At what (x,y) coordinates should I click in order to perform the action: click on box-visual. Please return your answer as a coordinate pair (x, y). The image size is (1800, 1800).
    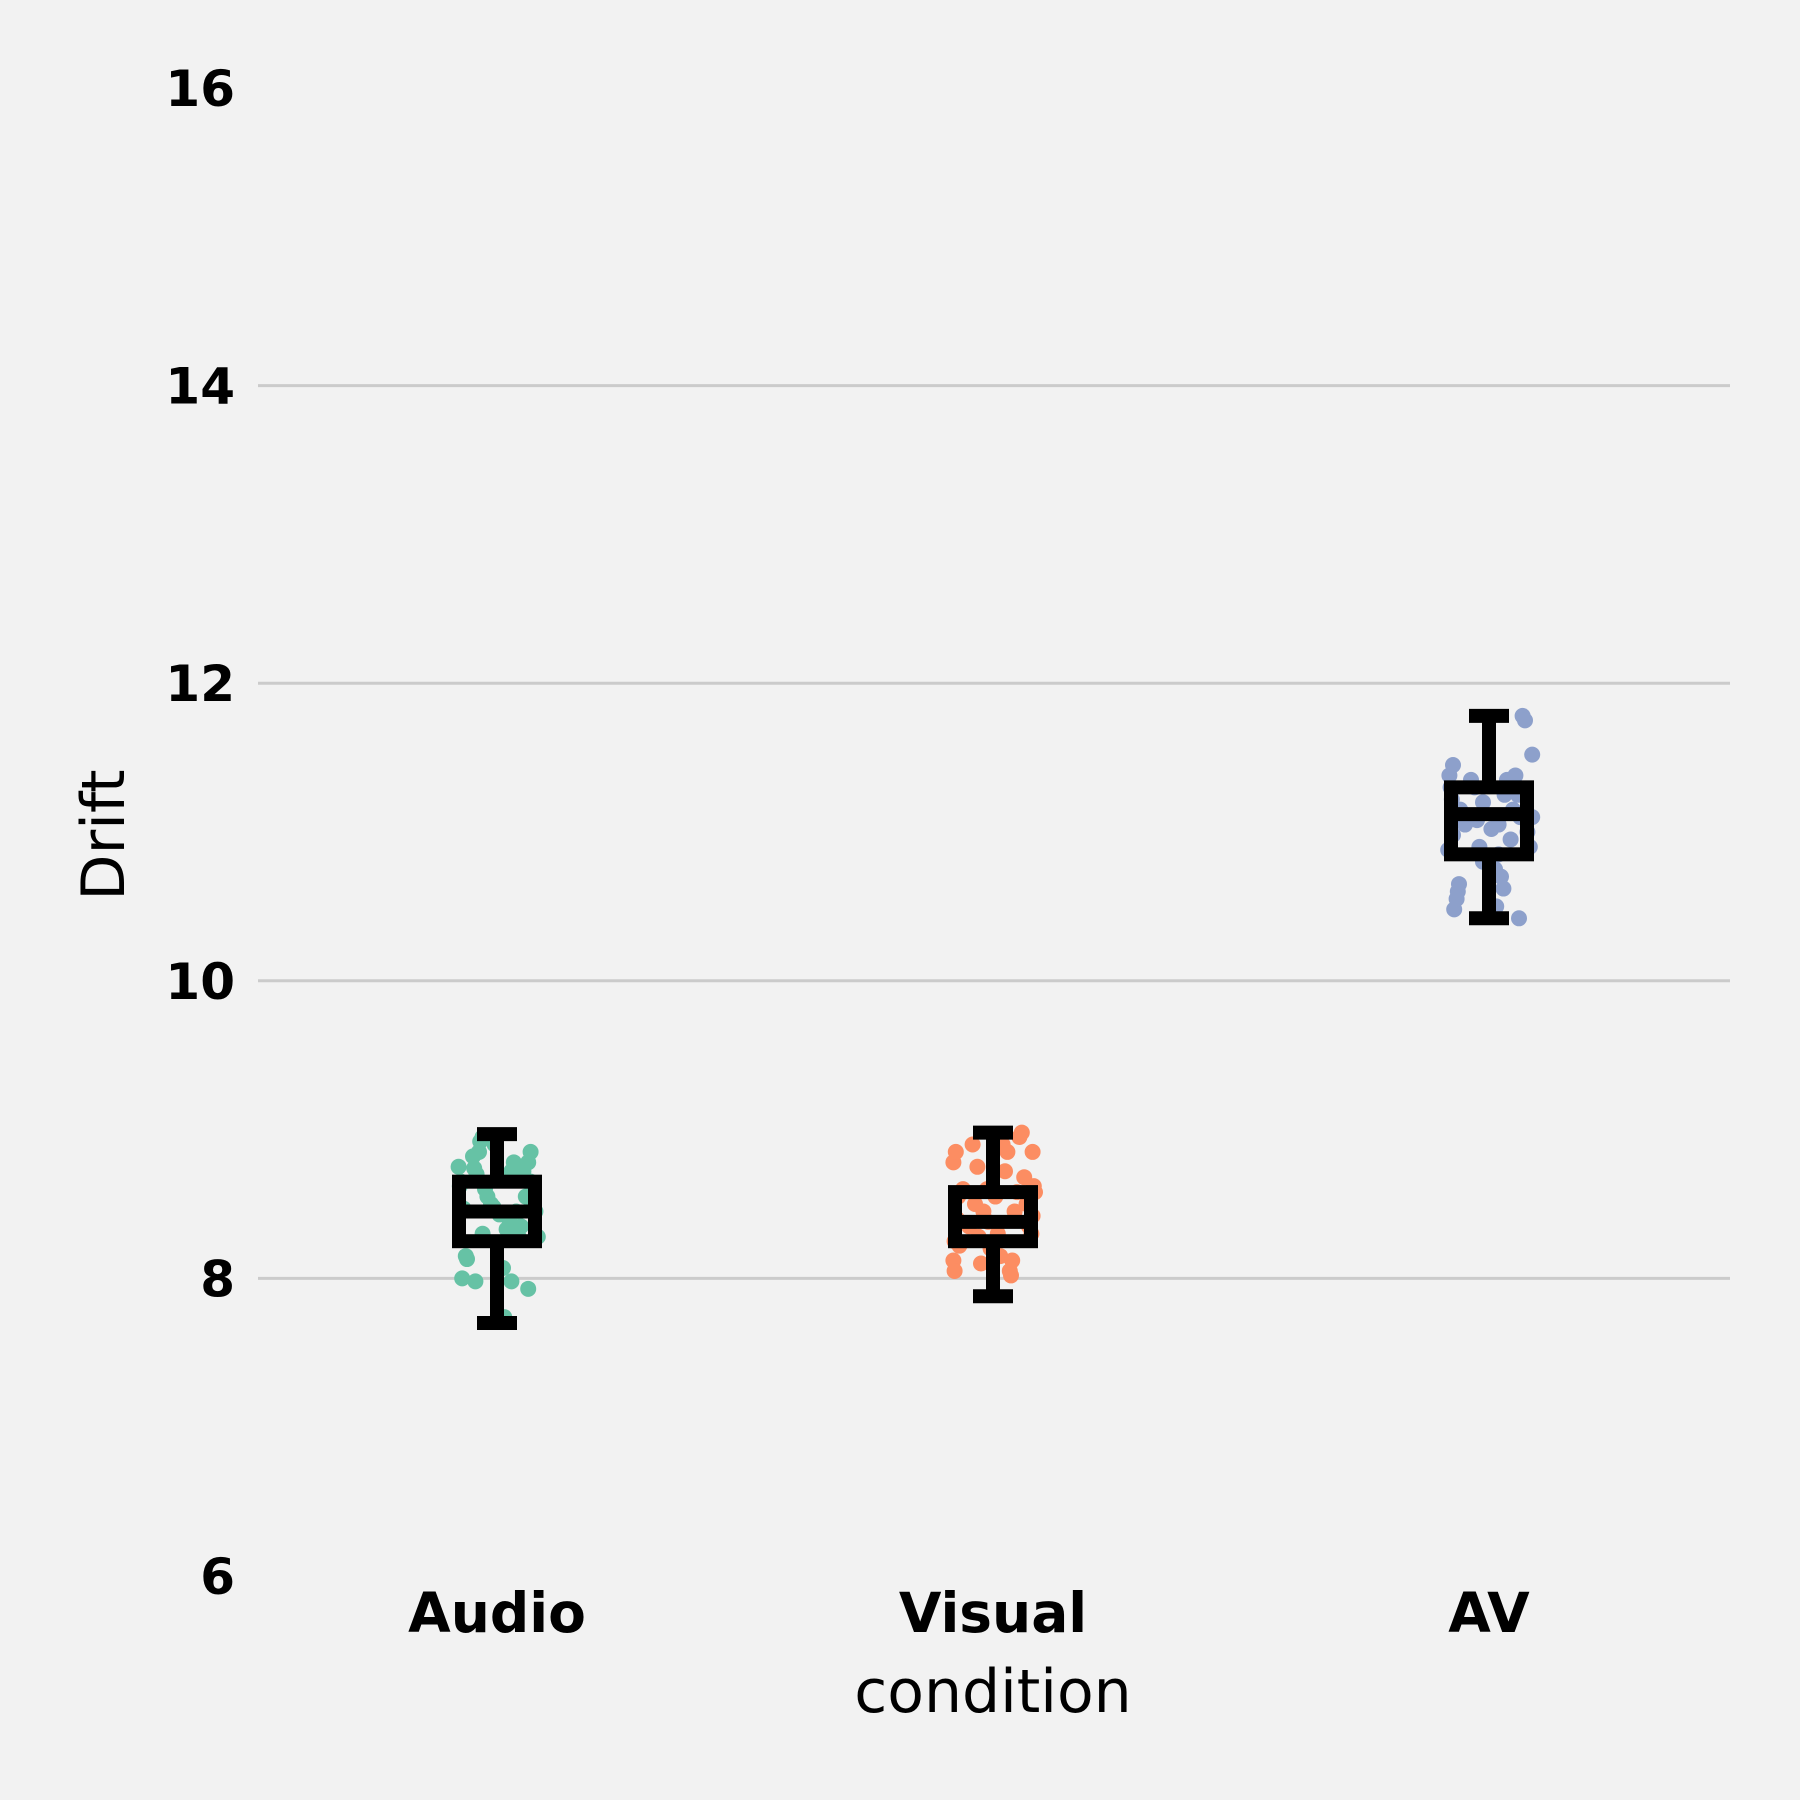
    Looking at the image, I should click on (993, 1214).